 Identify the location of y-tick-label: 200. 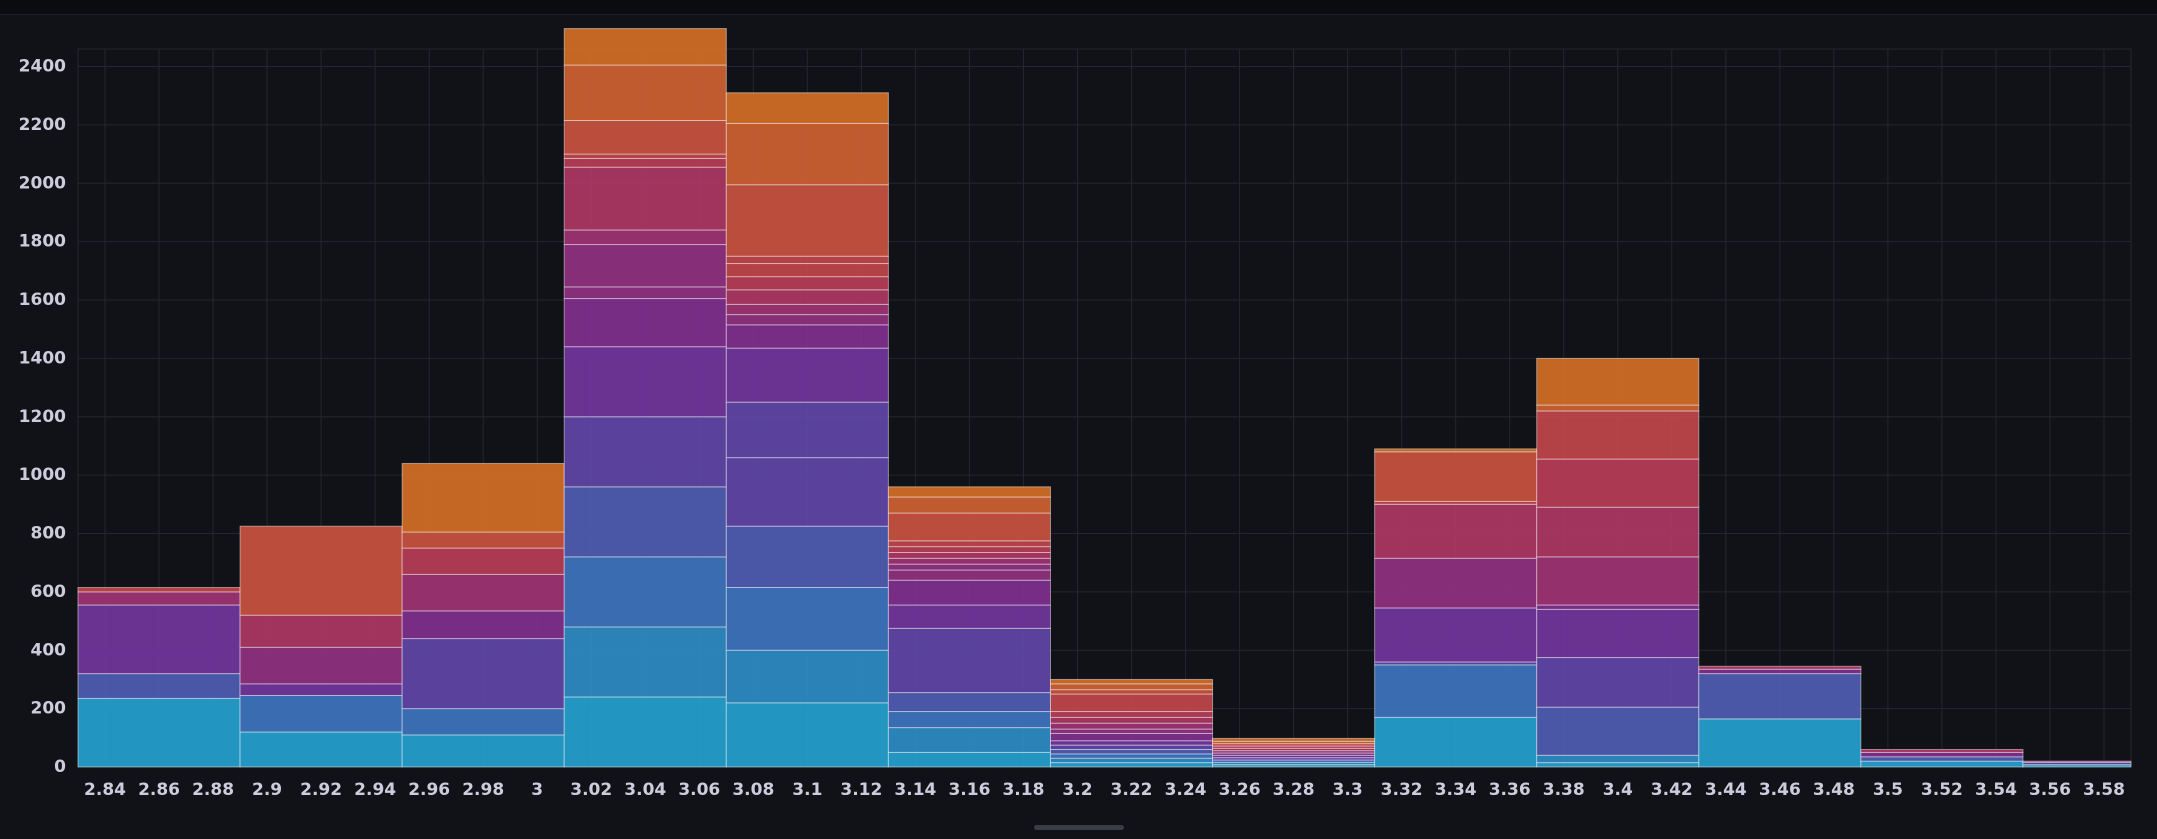
(49, 709).